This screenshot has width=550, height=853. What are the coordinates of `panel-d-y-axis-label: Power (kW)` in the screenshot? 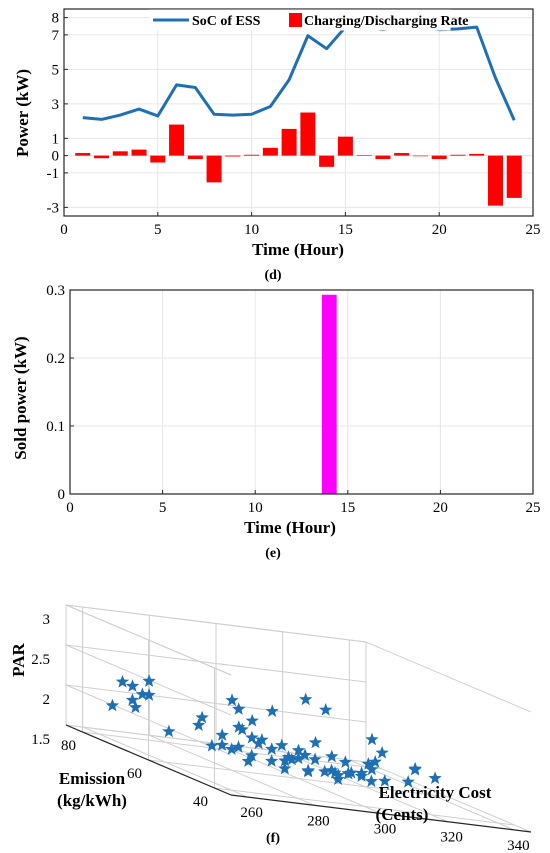 It's located at (22, 113).